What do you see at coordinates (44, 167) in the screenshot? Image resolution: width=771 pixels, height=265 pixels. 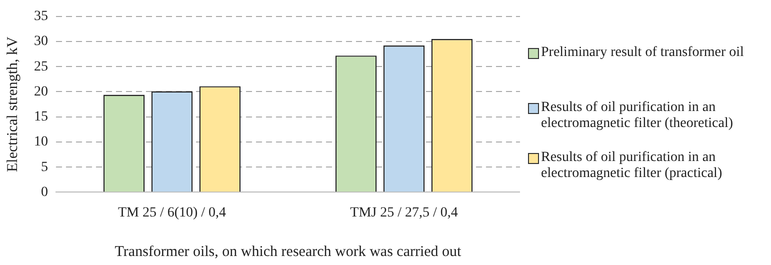 I see `y-tick-label: 5` at bounding box center [44, 167].